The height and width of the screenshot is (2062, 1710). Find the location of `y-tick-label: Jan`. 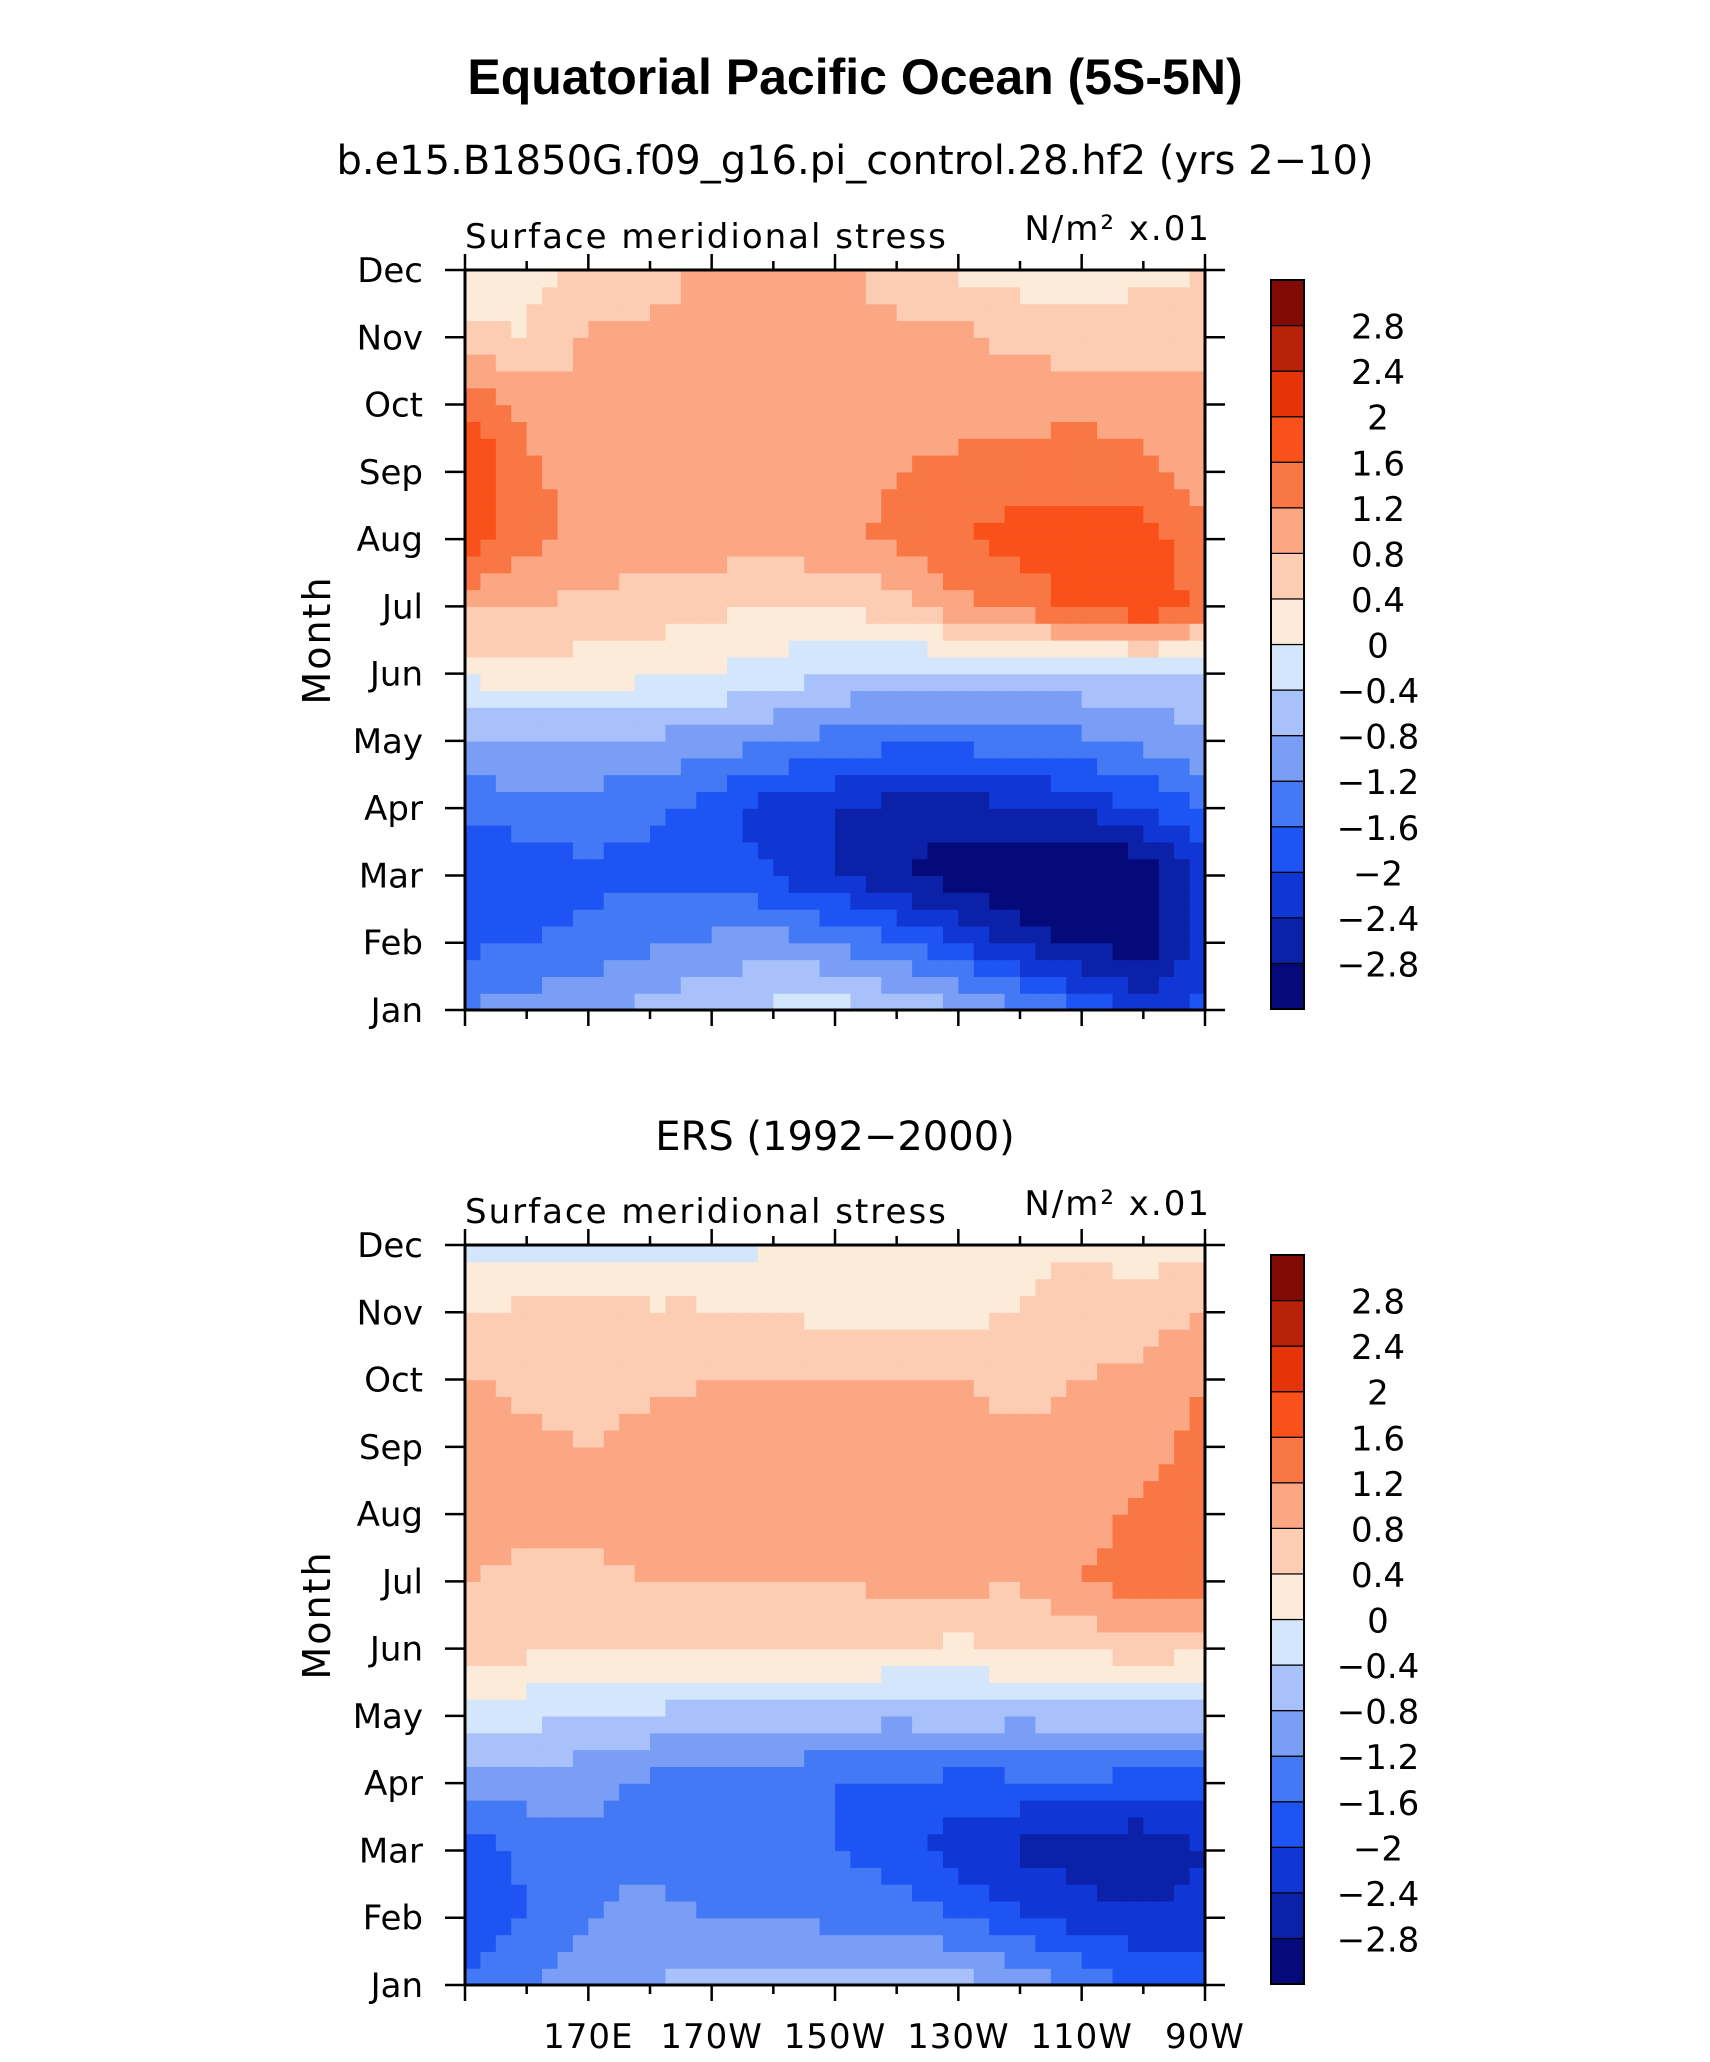

y-tick-label: Jan is located at coordinates (396, 1011).